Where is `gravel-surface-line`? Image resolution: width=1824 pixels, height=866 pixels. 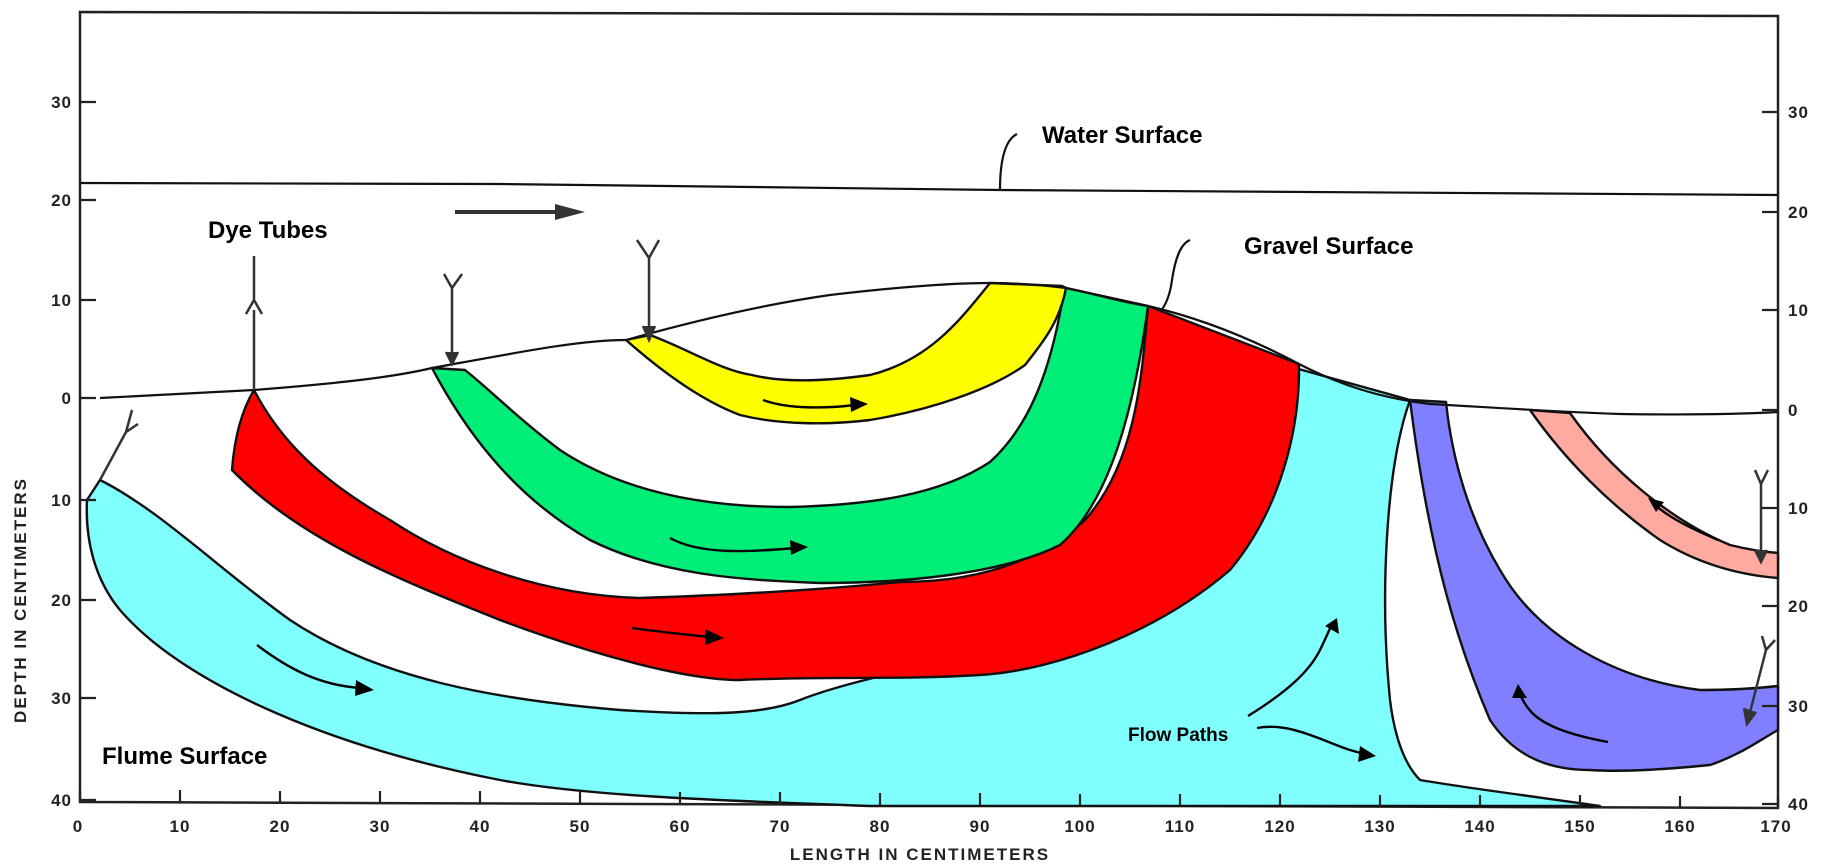
gravel-surface-line is located at coordinates (939, 348).